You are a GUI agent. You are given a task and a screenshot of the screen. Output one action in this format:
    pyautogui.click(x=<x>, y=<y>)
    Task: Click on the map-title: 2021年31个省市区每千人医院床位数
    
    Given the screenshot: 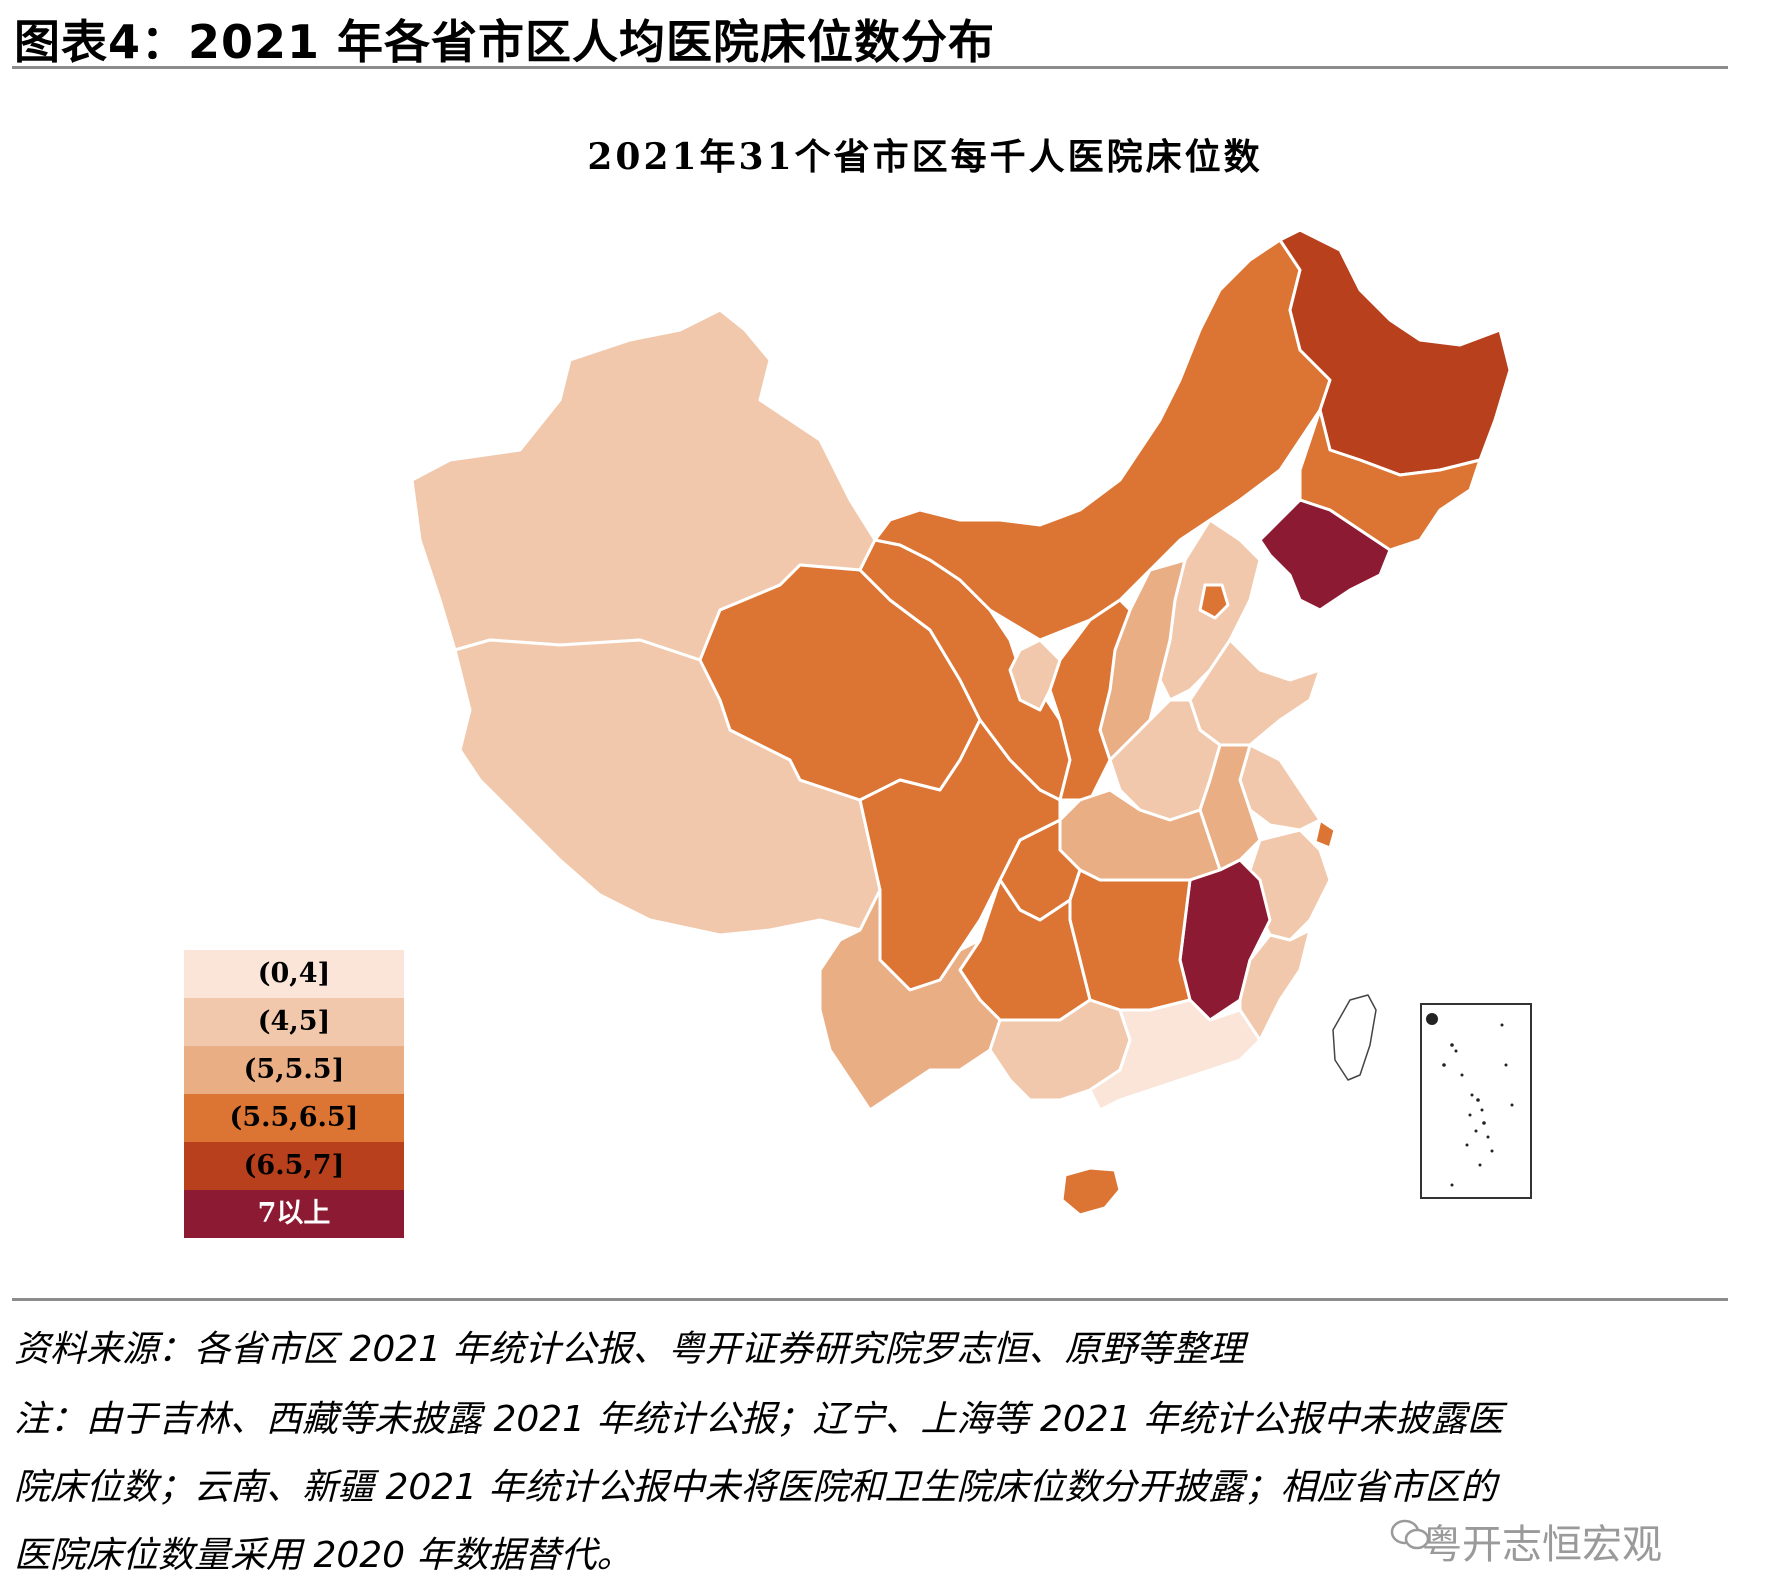 What is the action you would take?
    pyautogui.click(x=925, y=157)
    